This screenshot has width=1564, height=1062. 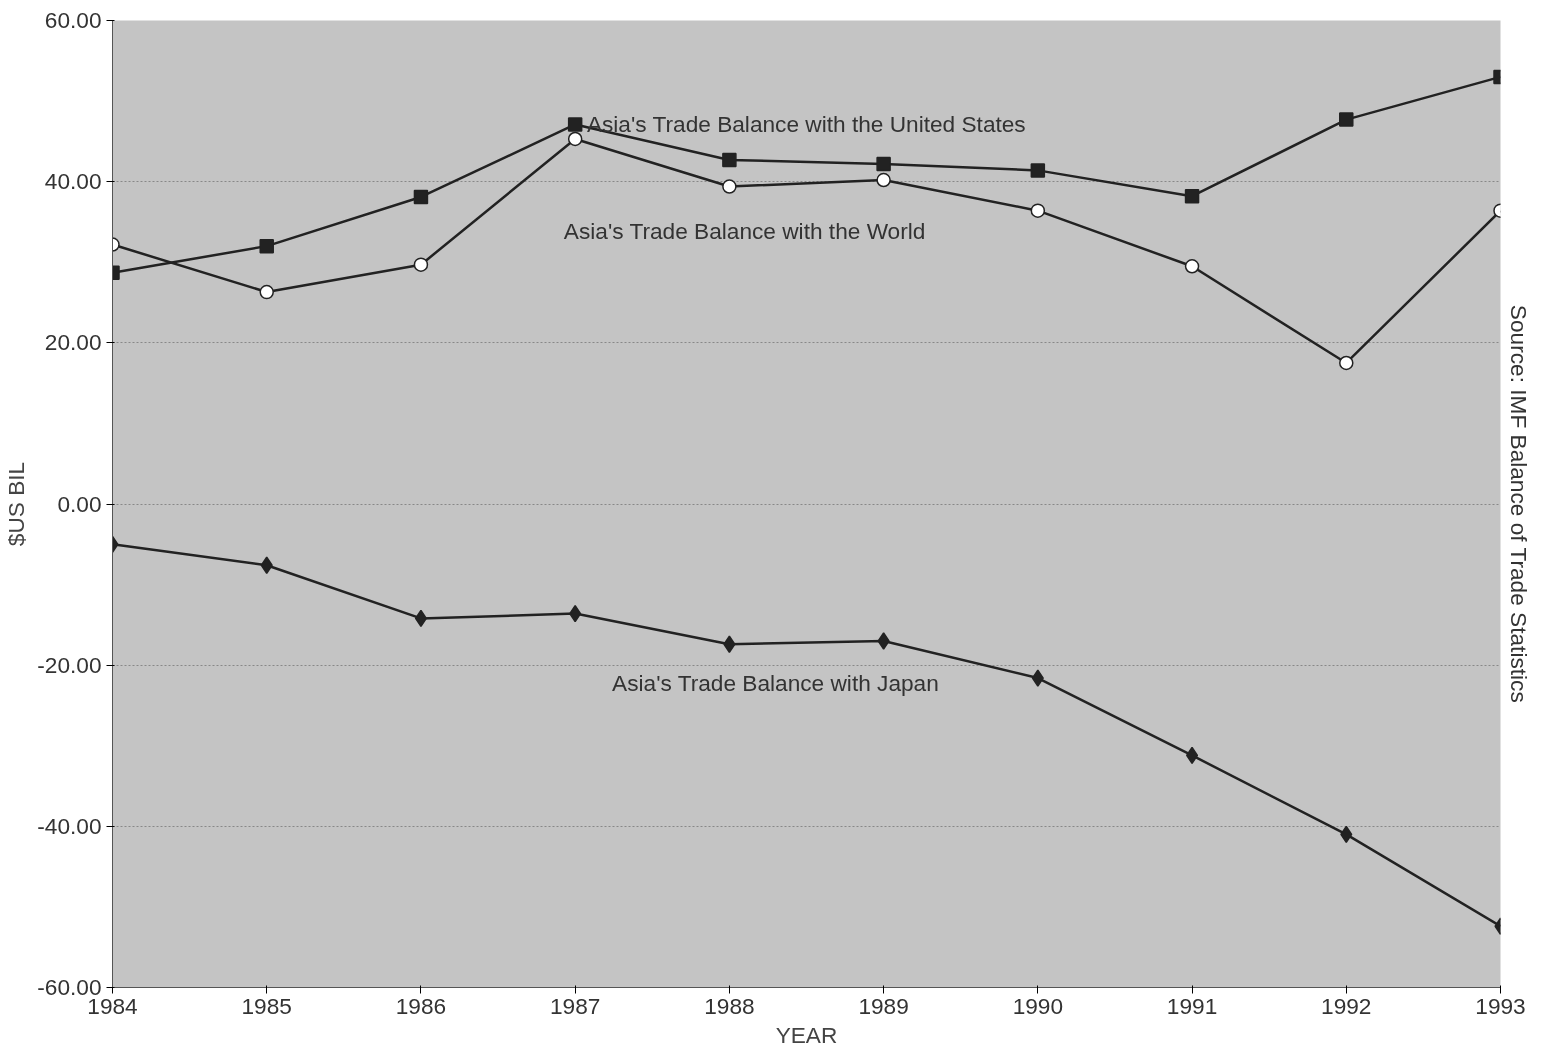 I want to click on x-tick-label: 1989, so click(x=883, y=1005).